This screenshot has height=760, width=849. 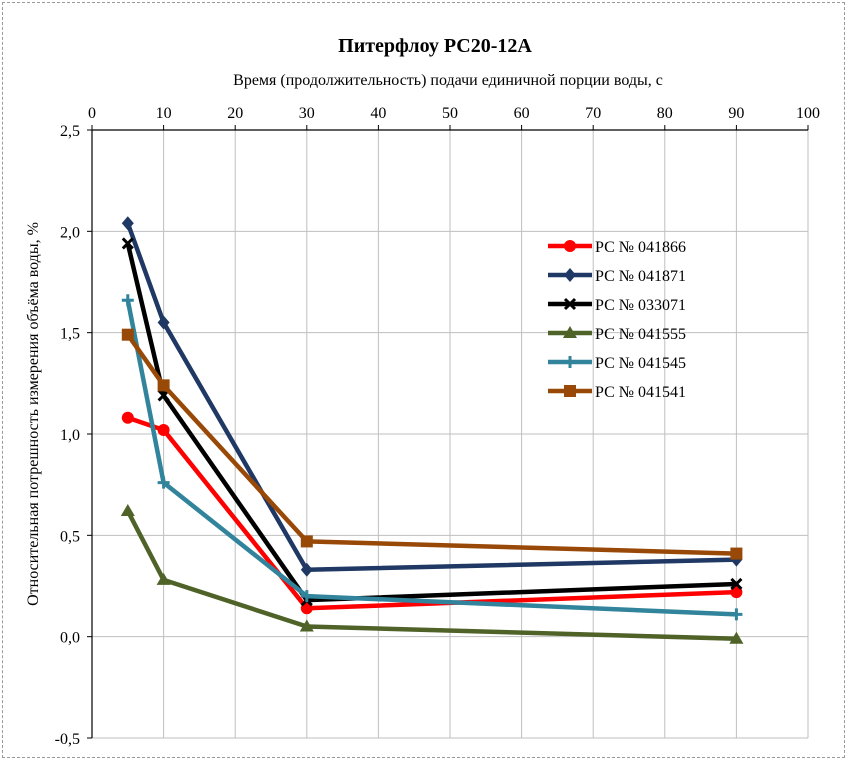 I want to click on x-tick-label: 80, so click(x=665, y=113).